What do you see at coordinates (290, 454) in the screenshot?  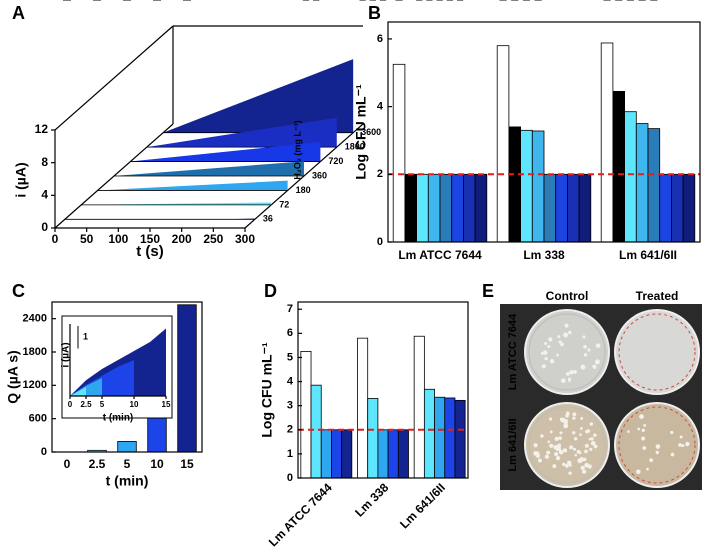 I see `y-tick-label: 1` at bounding box center [290, 454].